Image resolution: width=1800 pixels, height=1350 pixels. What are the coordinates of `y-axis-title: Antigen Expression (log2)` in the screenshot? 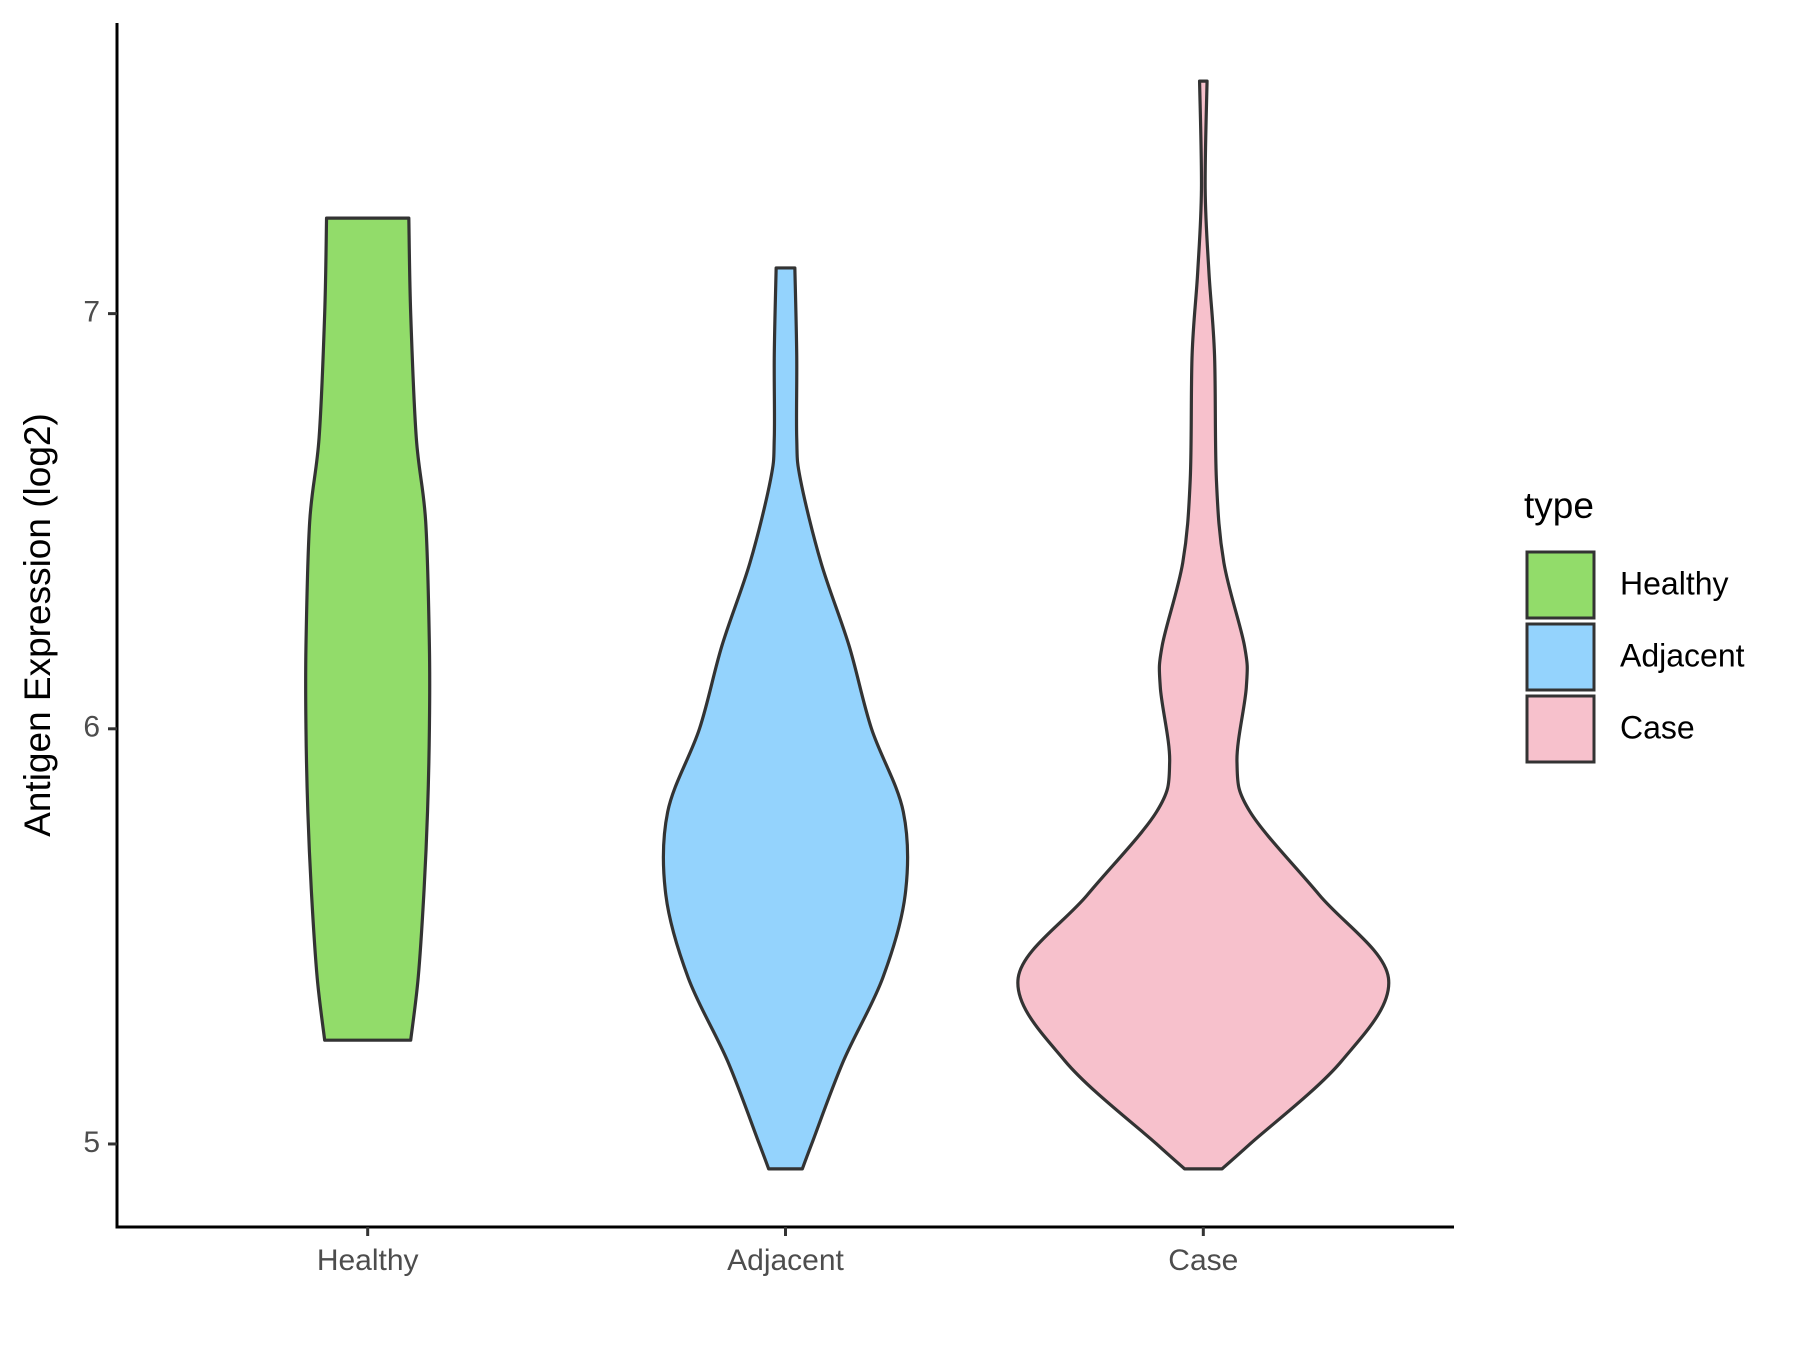 It's located at (37, 625).